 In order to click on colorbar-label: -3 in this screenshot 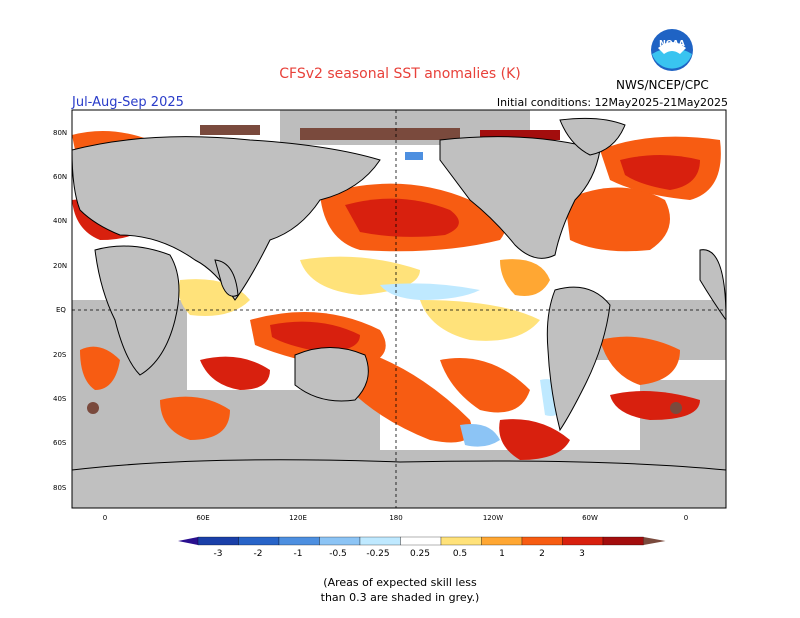, I will do `click(218, 554)`.